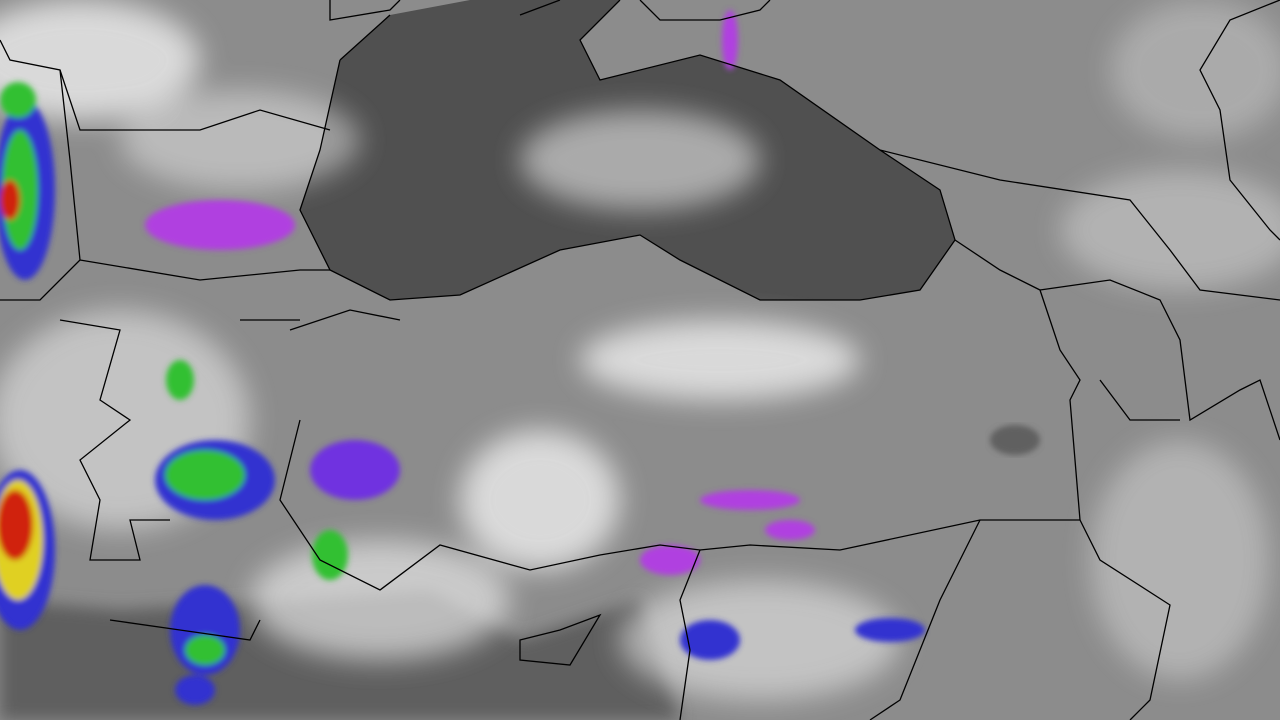  I want to click on dry-spot, so click(1015, 440).